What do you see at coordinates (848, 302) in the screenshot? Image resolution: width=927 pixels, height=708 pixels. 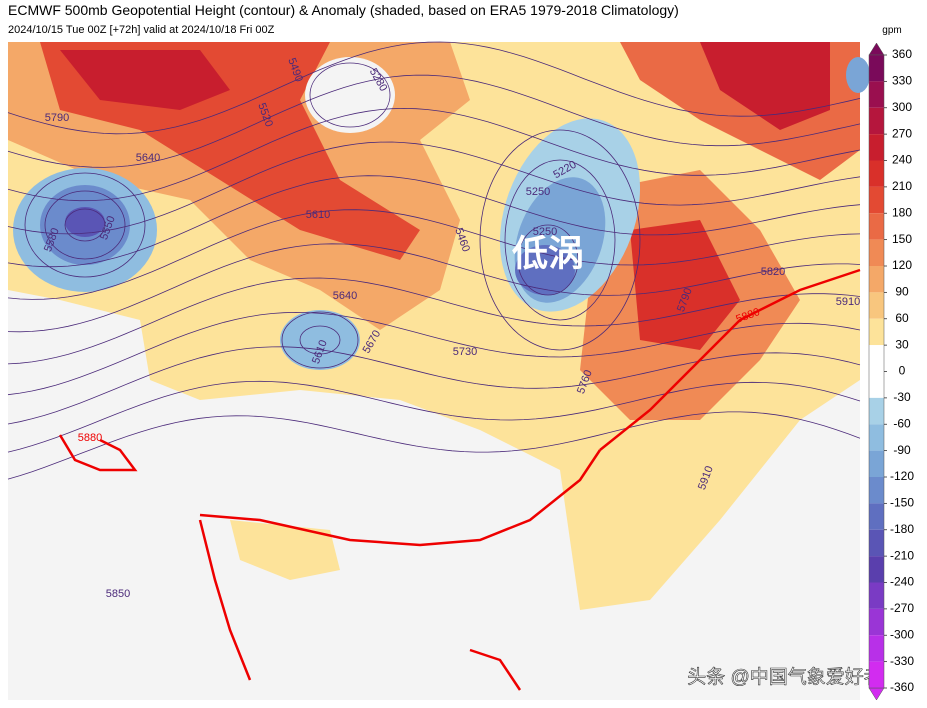 I see `contour-label: 5910` at bounding box center [848, 302].